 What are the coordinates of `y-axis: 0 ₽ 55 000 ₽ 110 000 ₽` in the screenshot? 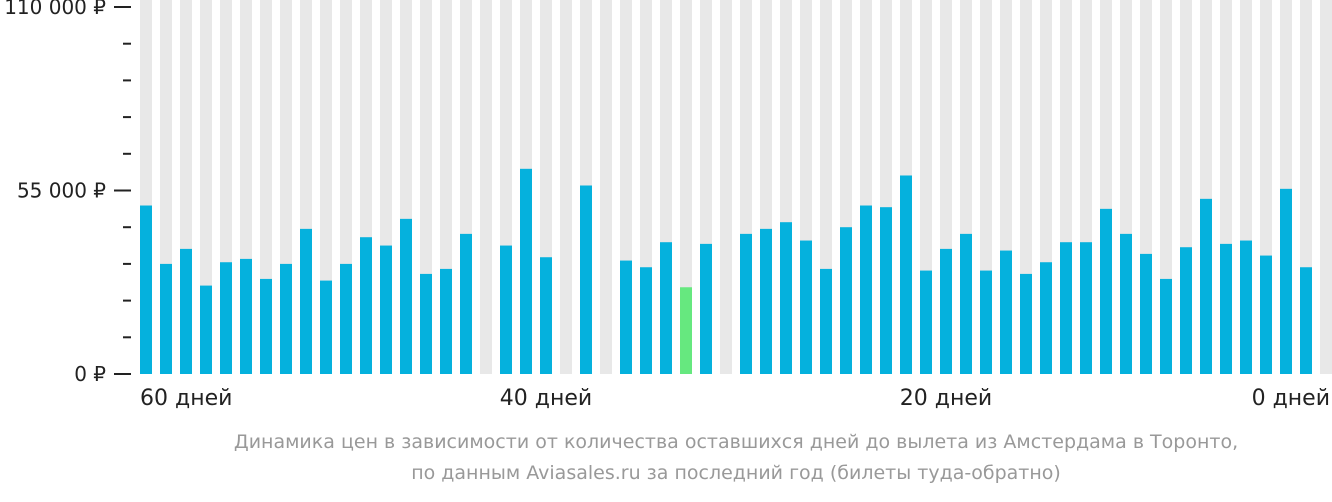 It's located at (67, 193).